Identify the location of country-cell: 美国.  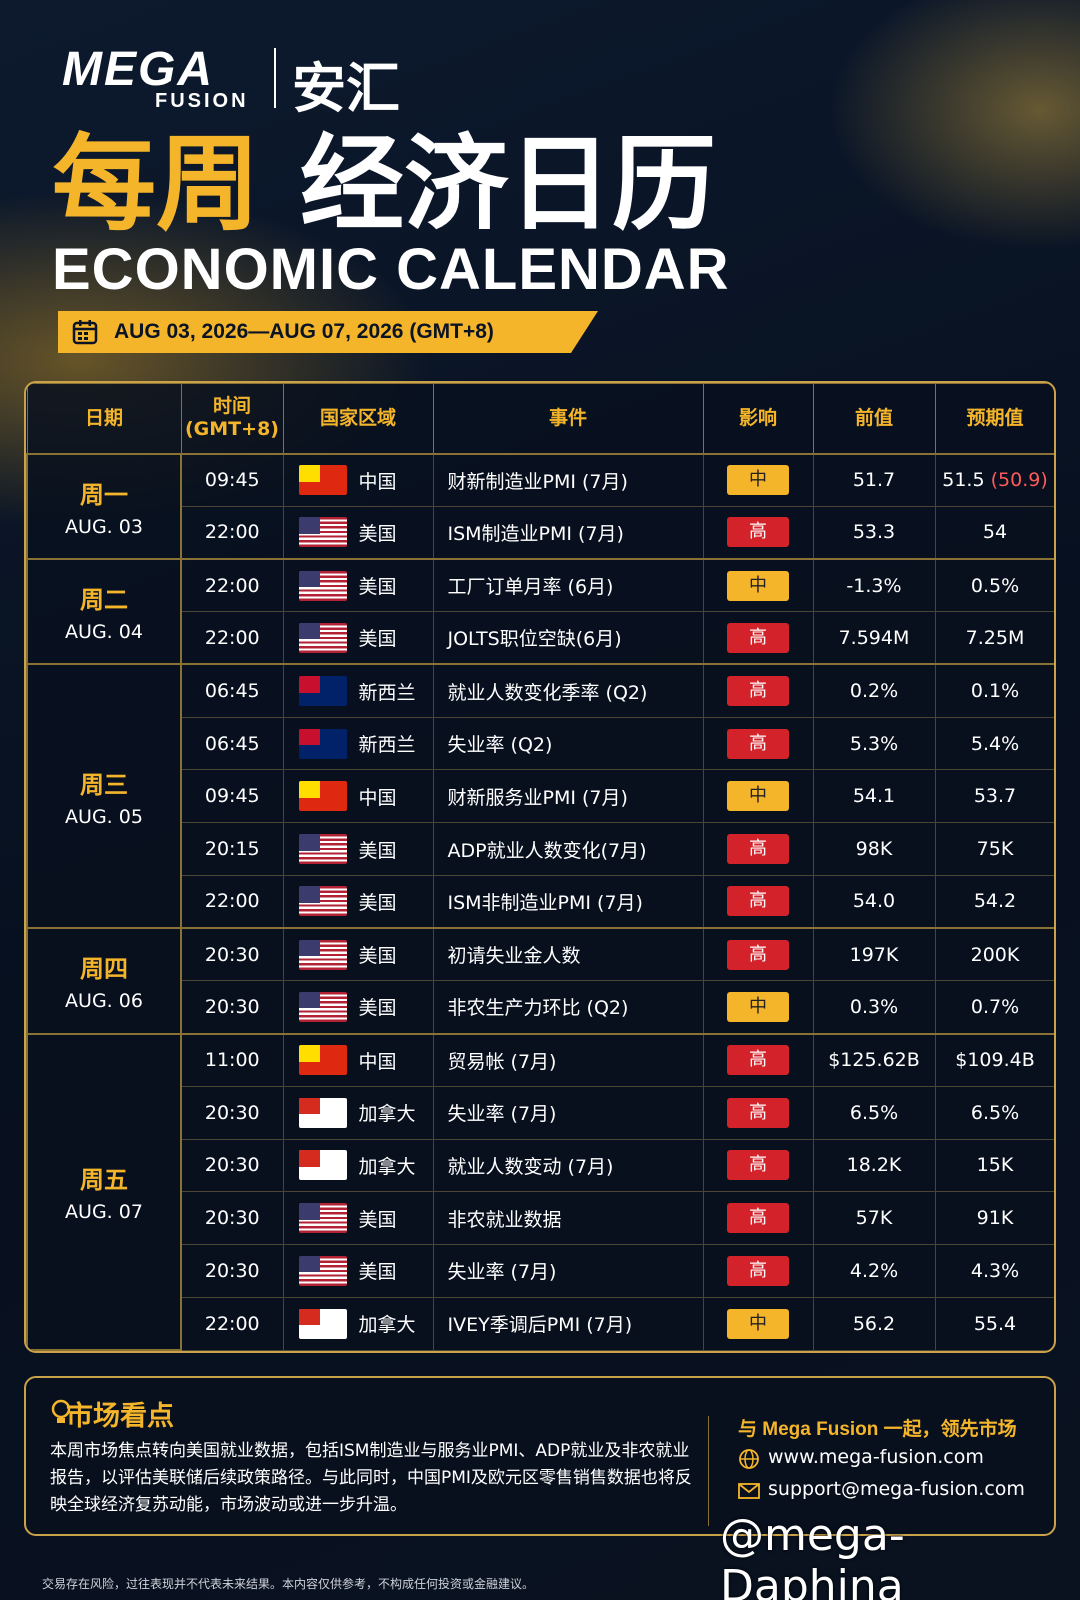
(358, 849).